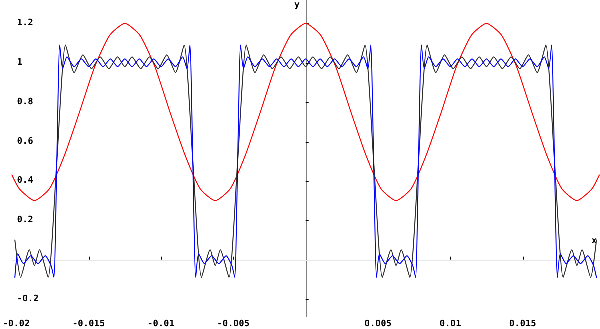 Image resolution: width=600 pixels, height=329 pixels. I want to click on x-tick-label: 0.005, so click(378, 324).